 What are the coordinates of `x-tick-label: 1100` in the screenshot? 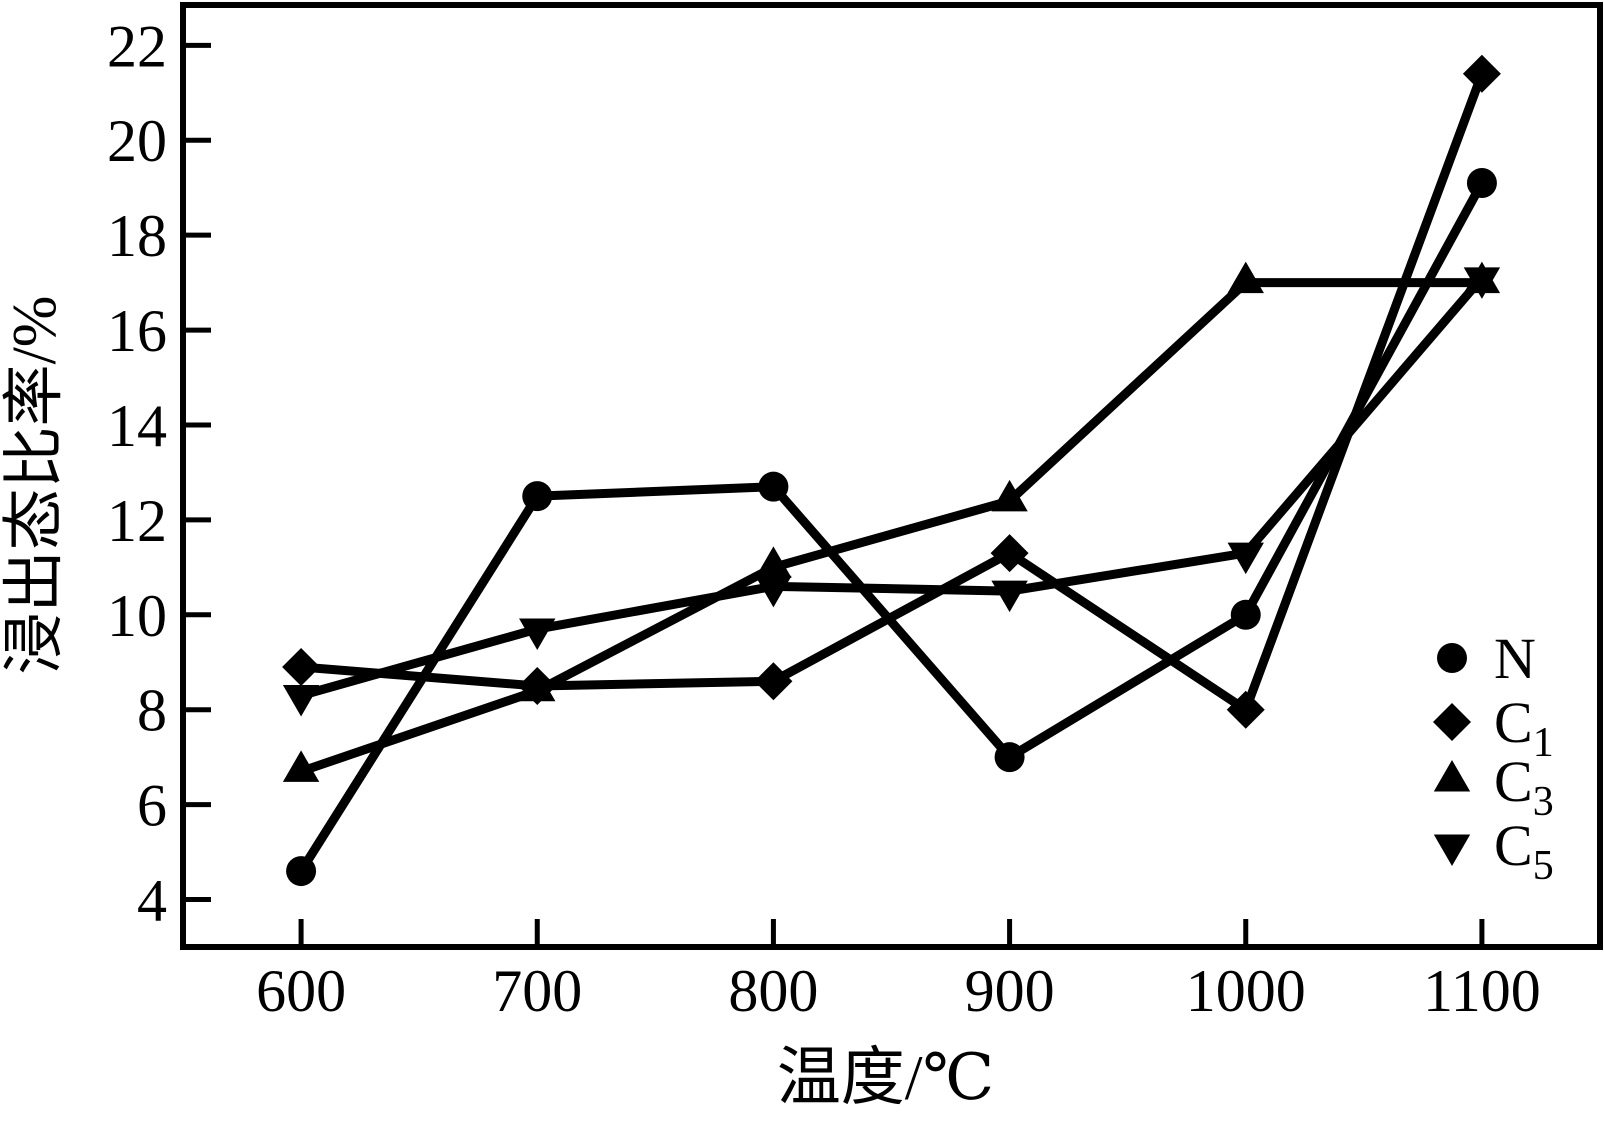 It's located at (1482, 991).